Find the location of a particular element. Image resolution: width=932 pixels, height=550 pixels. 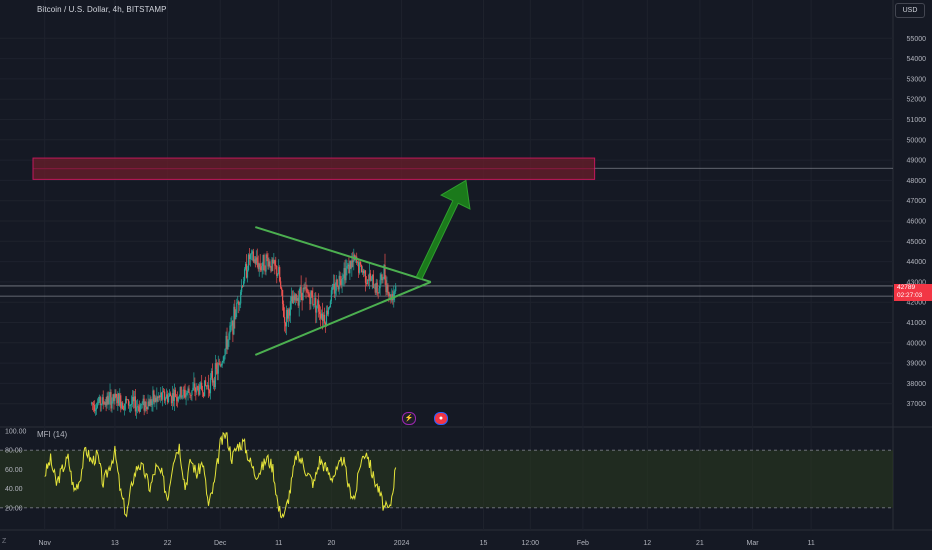

time-tick-label: 22 is located at coordinates (168, 543).